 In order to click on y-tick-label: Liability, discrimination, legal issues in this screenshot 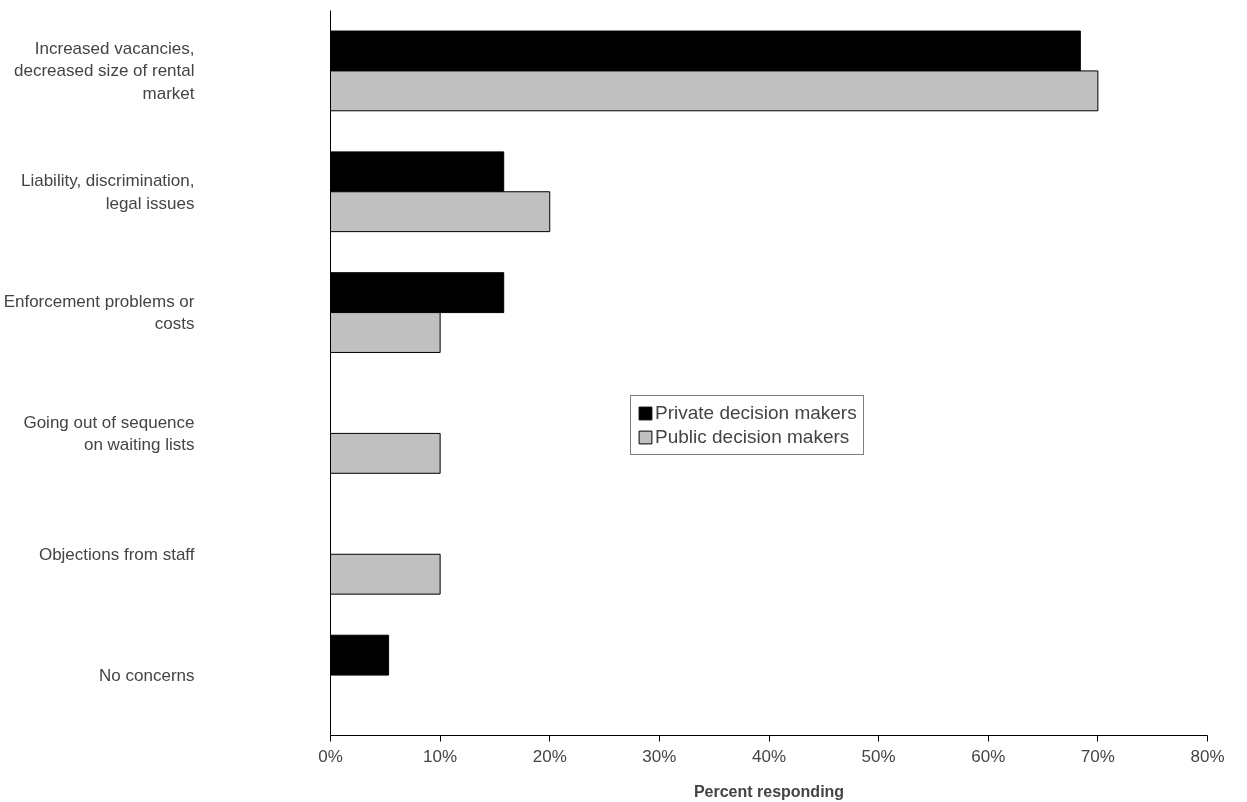, I will do `click(107, 191)`.